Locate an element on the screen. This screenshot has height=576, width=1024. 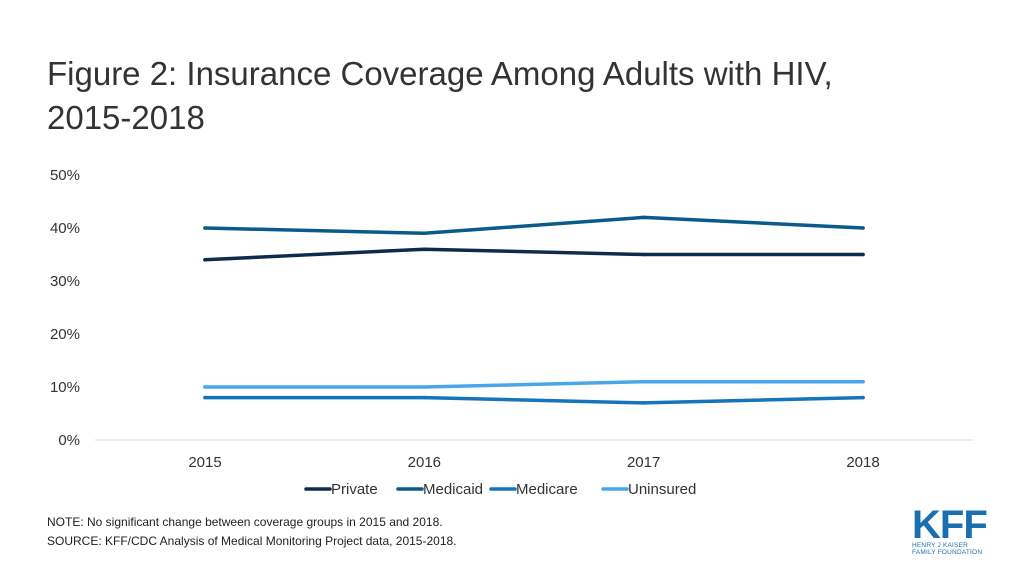
x-axis: 2015 2016 2017 2018 is located at coordinates (534, 455).